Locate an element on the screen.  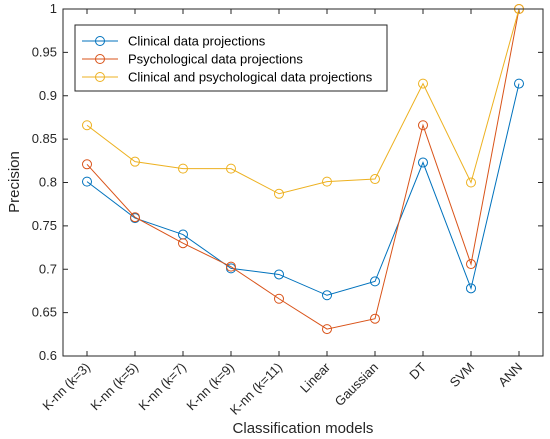
legend-box is located at coordinates (231, 58).